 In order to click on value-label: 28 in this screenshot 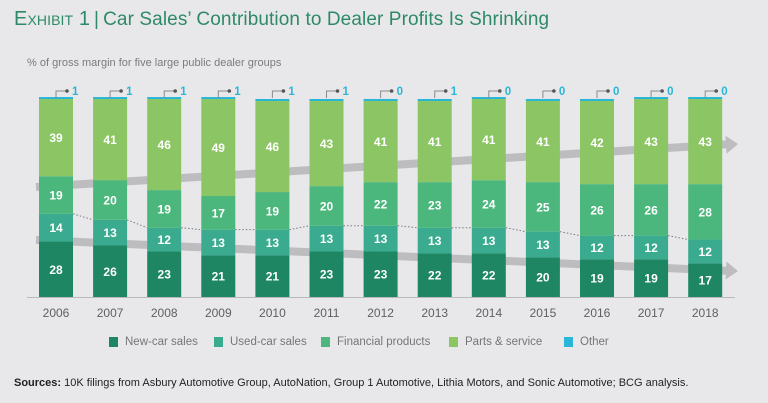, I will do `click(56, 270)`.